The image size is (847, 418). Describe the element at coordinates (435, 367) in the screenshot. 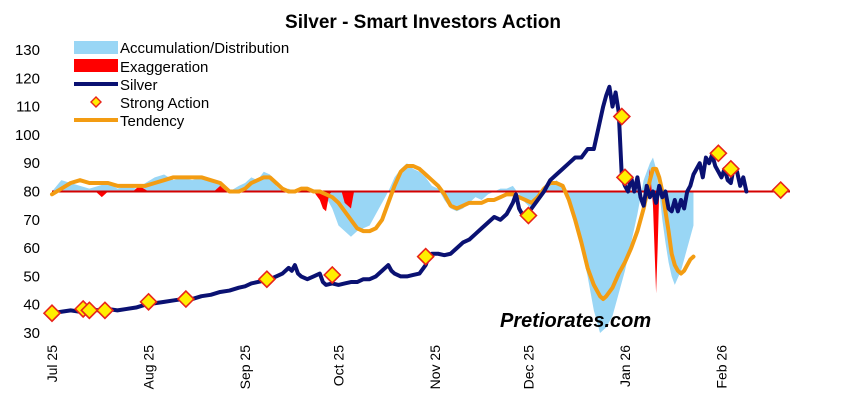

I see `x-tick-label: Nov 25` at that location.